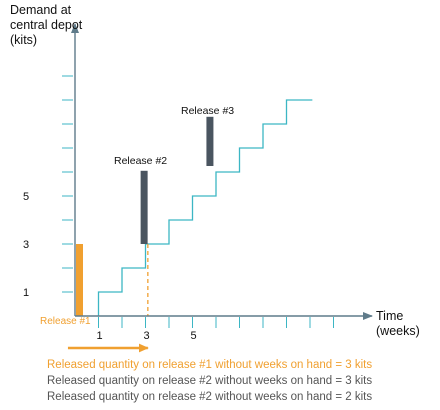 Image resolution: width=440 pixels, height=410 pixels. I want to click on y-tick-label-5: 5, so click(26, 197).